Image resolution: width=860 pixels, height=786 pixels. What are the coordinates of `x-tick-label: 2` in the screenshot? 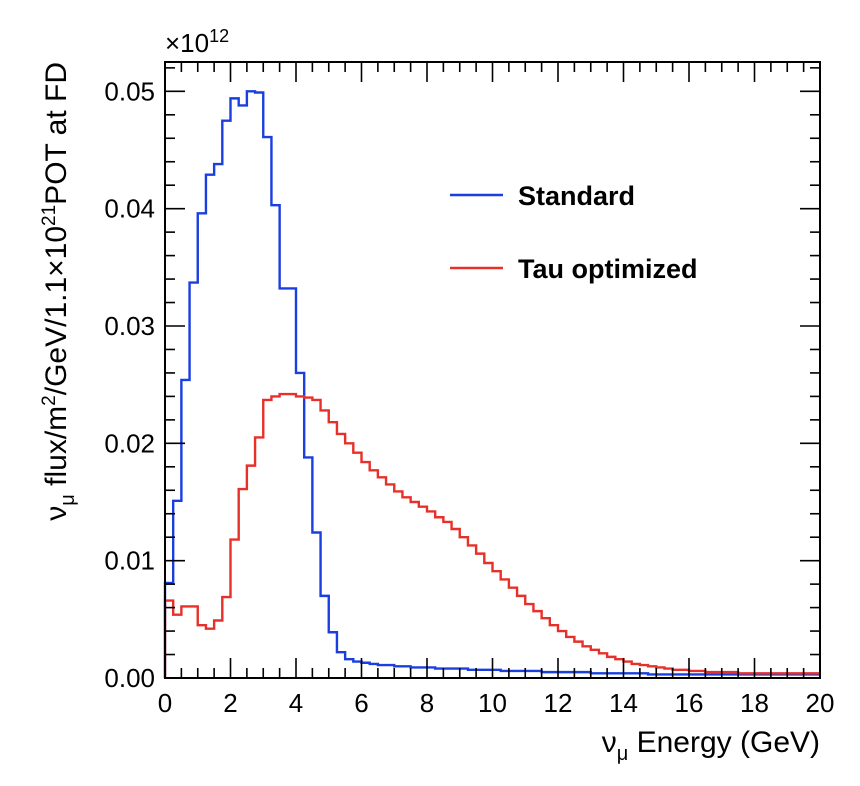 It's located at (230, 703).